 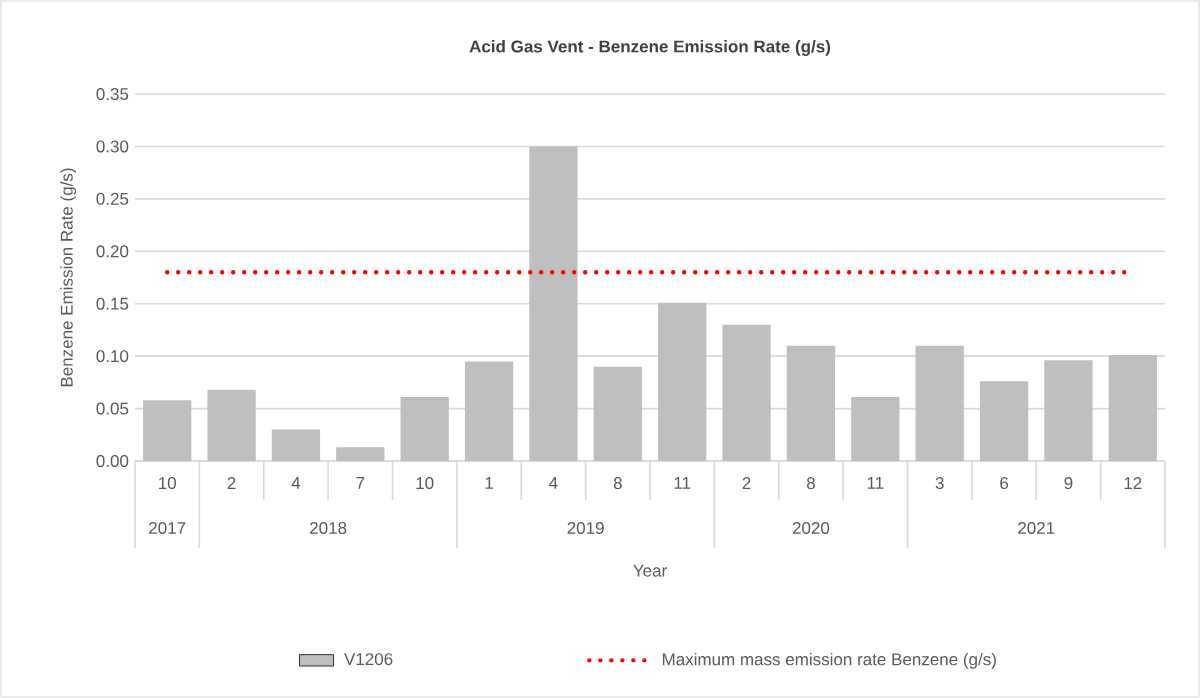 What do you see at coordinates (360, 483) in the screenshot?
I see `x-tick-label: 7` at bounding box center [360, 483].